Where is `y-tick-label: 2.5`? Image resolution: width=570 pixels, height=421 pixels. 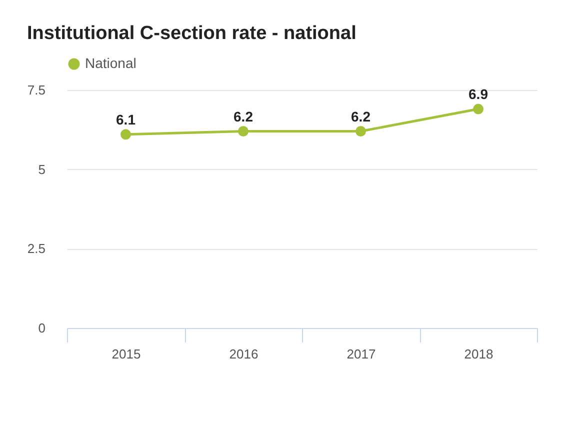
y-tick-label: 2.5 is located at coordinates (36, 248).